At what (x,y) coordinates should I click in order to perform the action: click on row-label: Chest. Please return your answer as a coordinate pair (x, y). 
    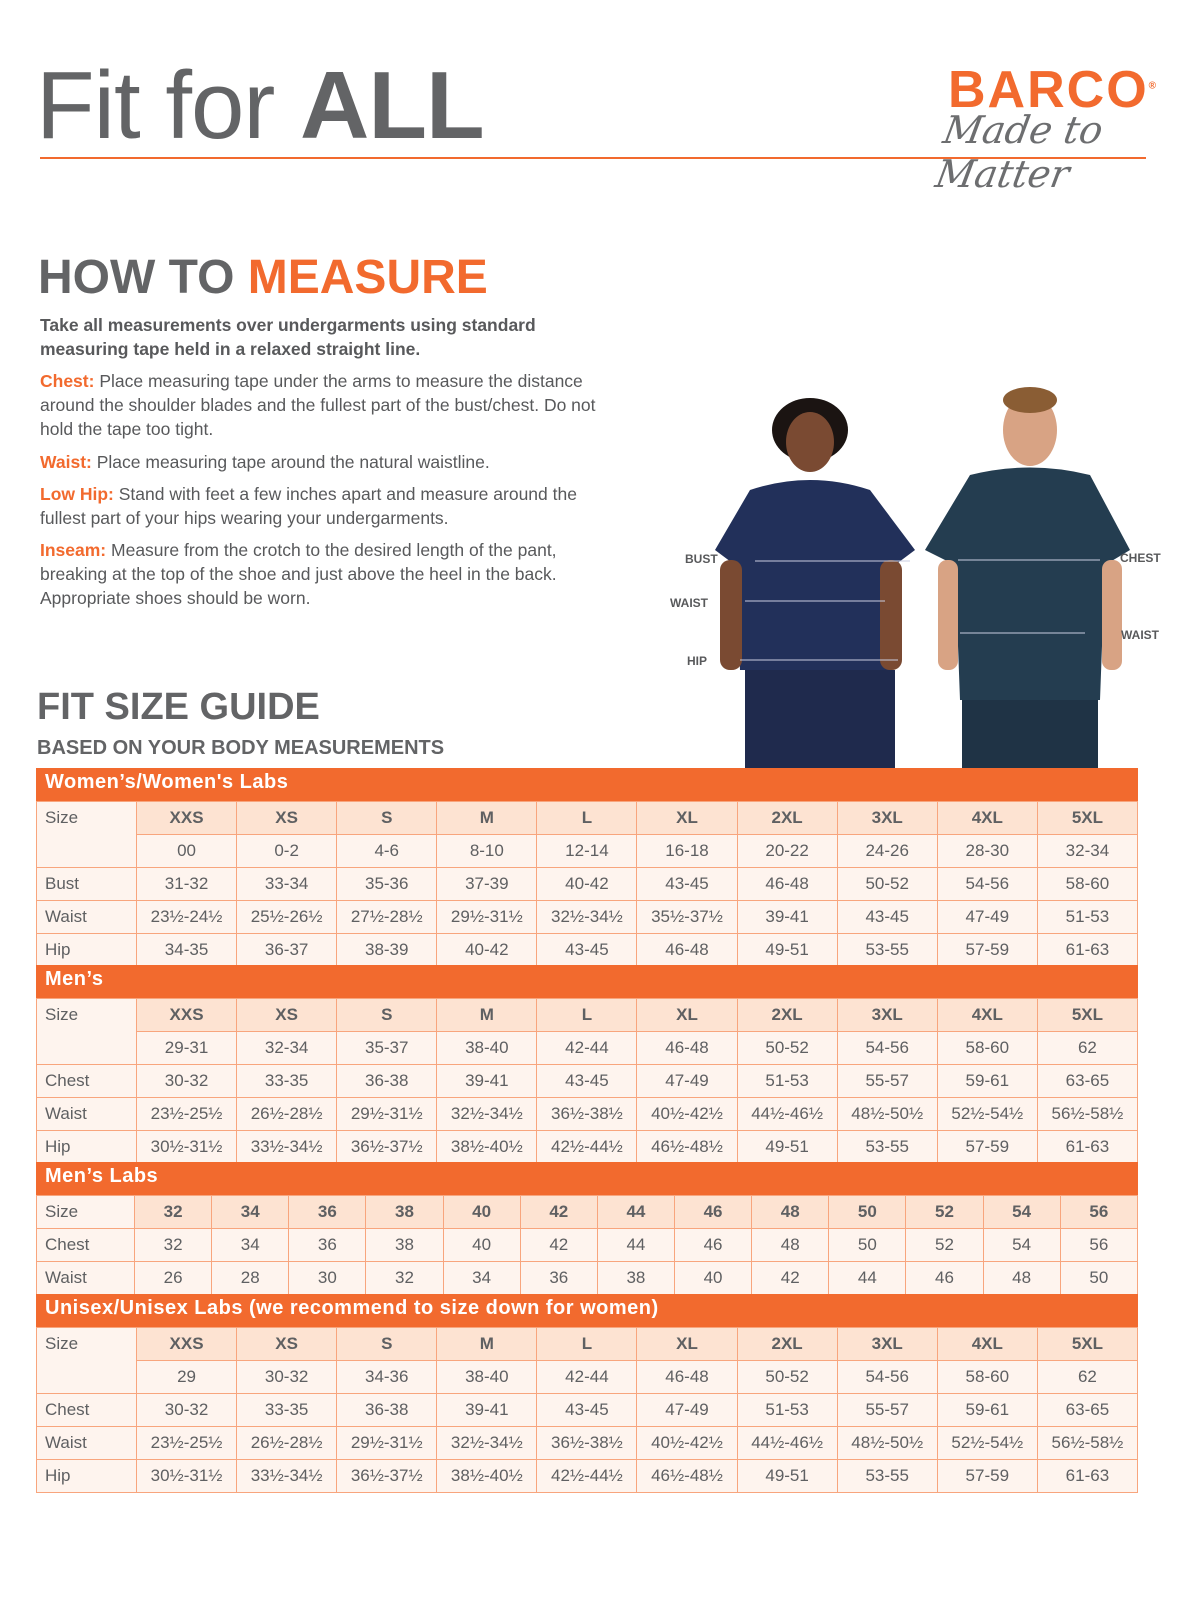
    Looking at the image, I should click on (86, 1081).